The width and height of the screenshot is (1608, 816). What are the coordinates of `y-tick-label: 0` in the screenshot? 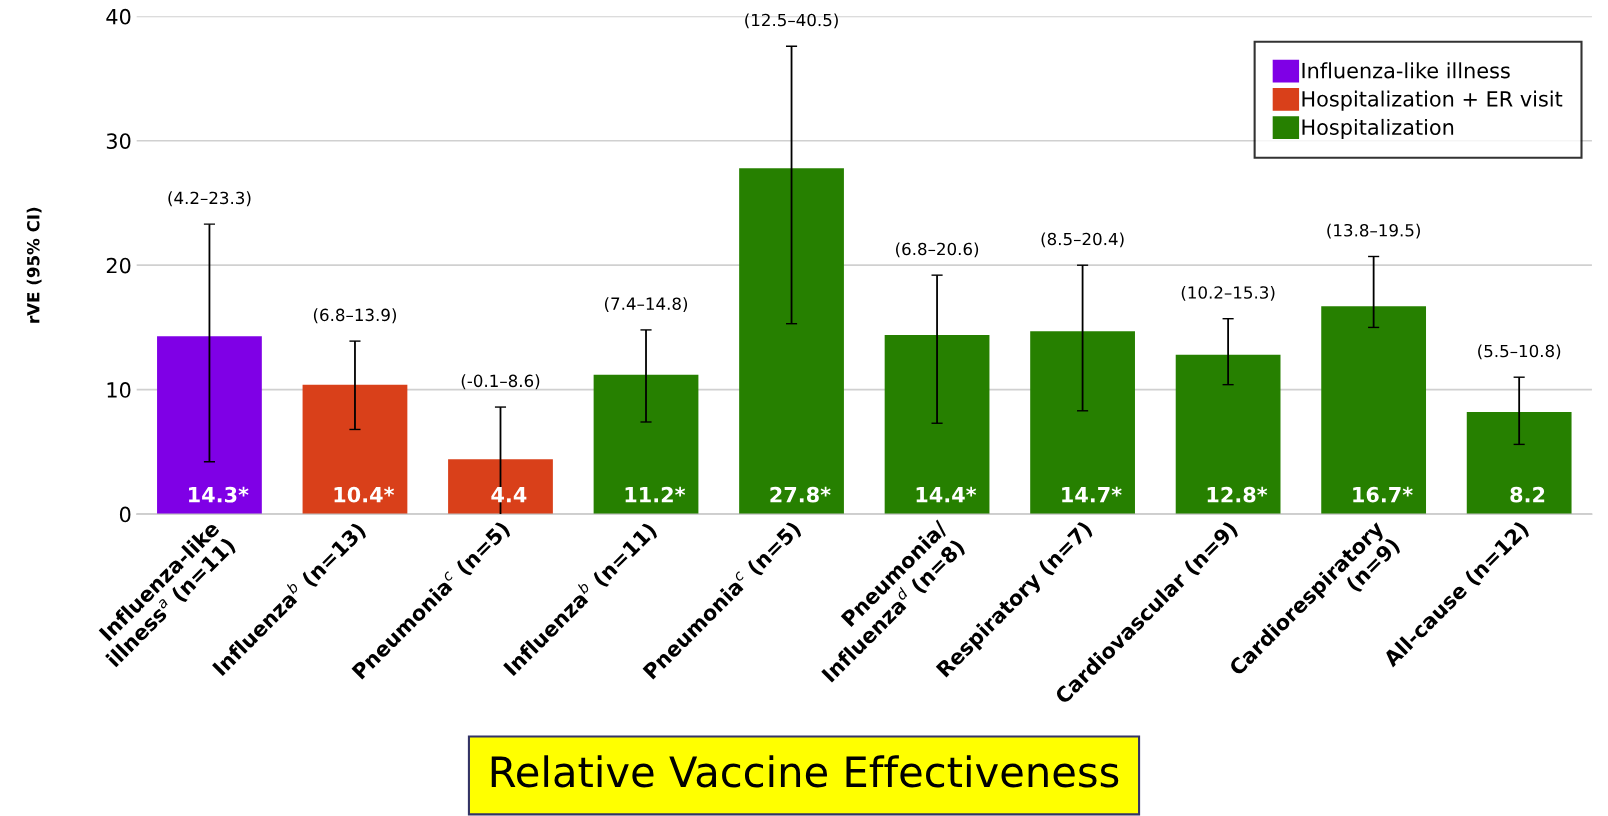 It's located at (125, 514).